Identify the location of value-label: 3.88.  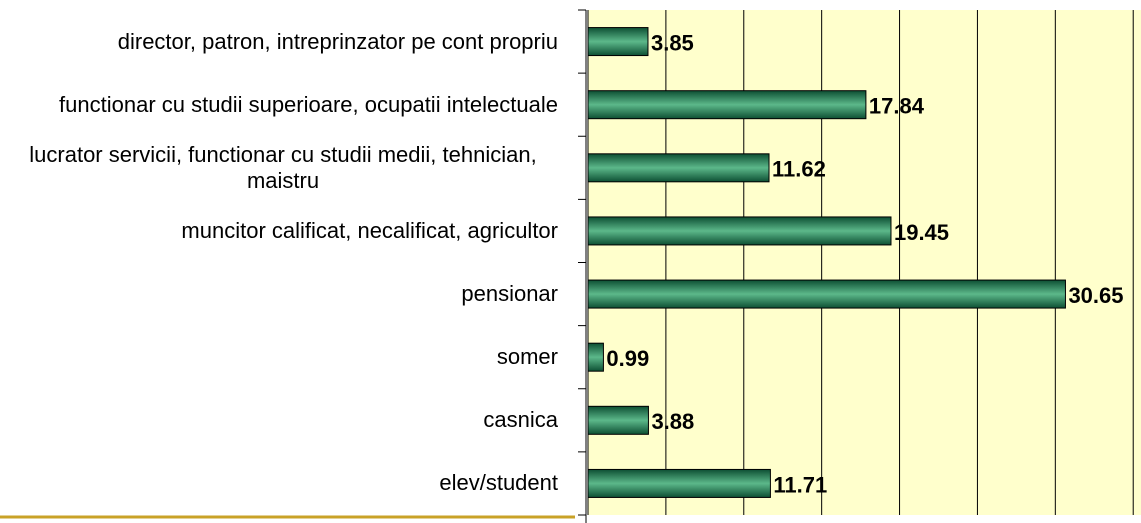
(672, 421).